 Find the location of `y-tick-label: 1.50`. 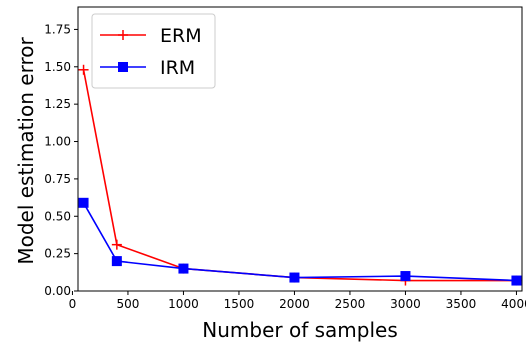

y-tick-label: 1.50 is located at coordinates (57, 67).